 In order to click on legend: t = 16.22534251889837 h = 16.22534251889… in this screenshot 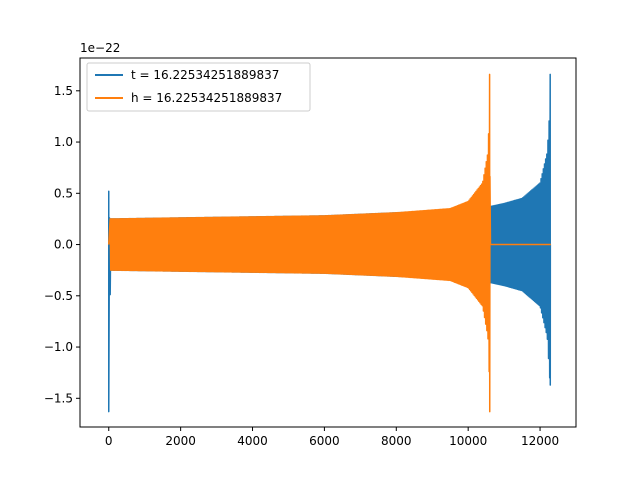, I will do `click(198, 87)`.